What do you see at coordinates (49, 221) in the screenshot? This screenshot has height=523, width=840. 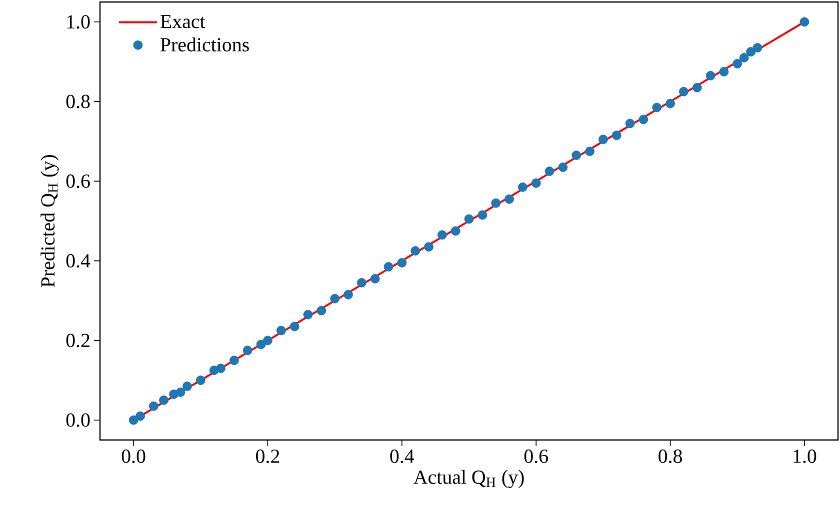 I see `y-axis-title: Predicted Q$_{H}$ (y)` at bounding box center [49, 221].